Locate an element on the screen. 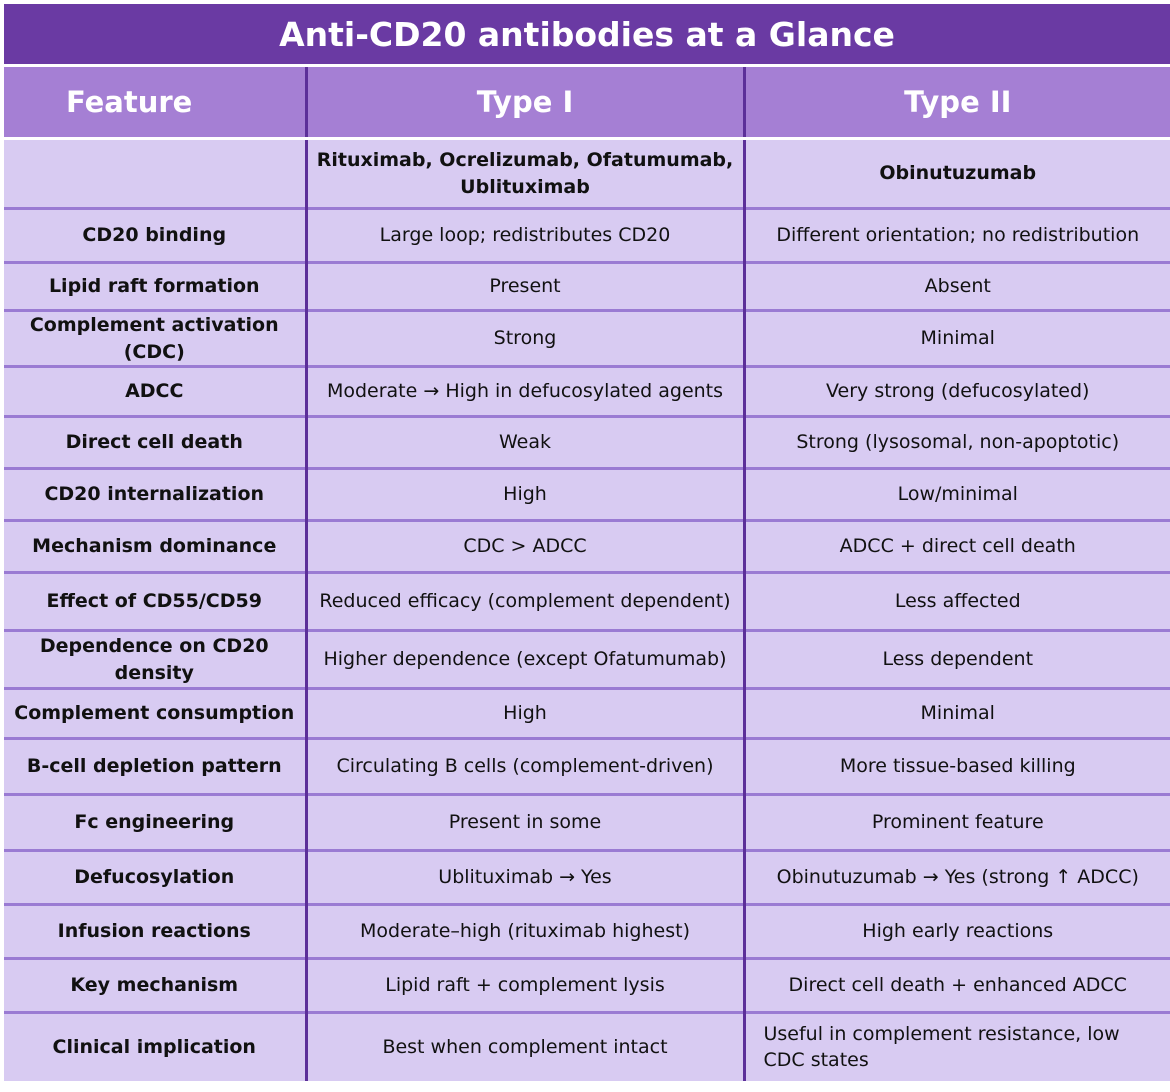  feature-cell: Mechanism dominance is located at coordinates (155, 546).